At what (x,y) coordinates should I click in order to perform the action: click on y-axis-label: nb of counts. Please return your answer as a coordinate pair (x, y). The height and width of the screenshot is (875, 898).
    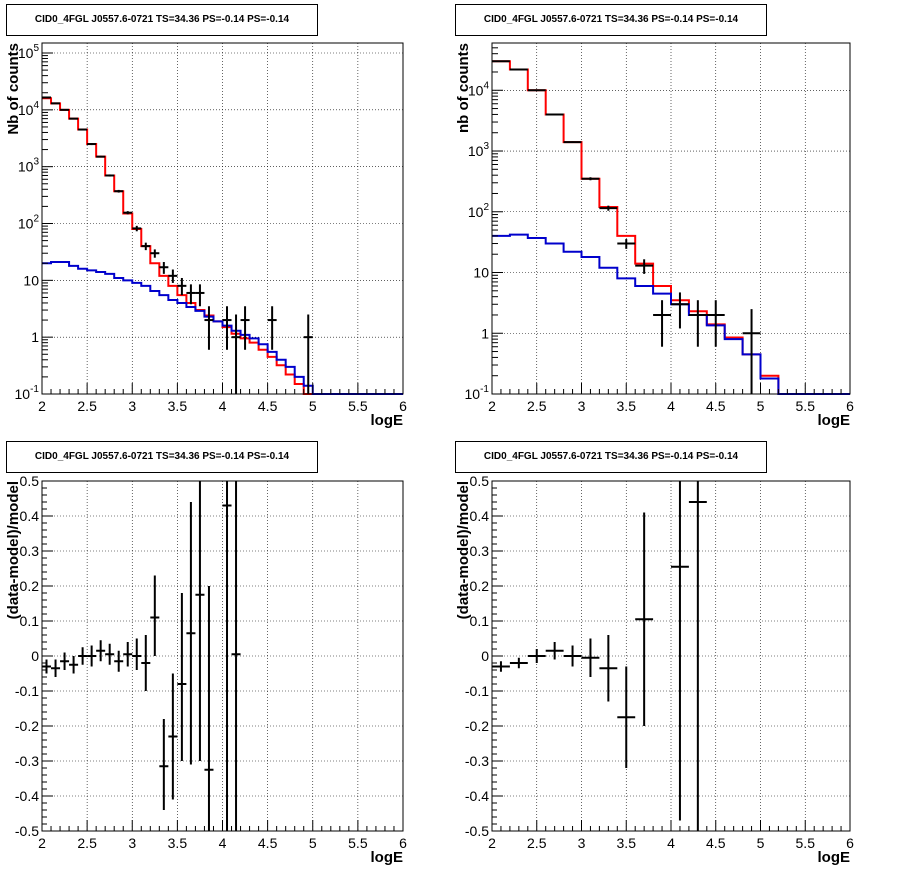
    Looking at the image, I should click on (463, 88).